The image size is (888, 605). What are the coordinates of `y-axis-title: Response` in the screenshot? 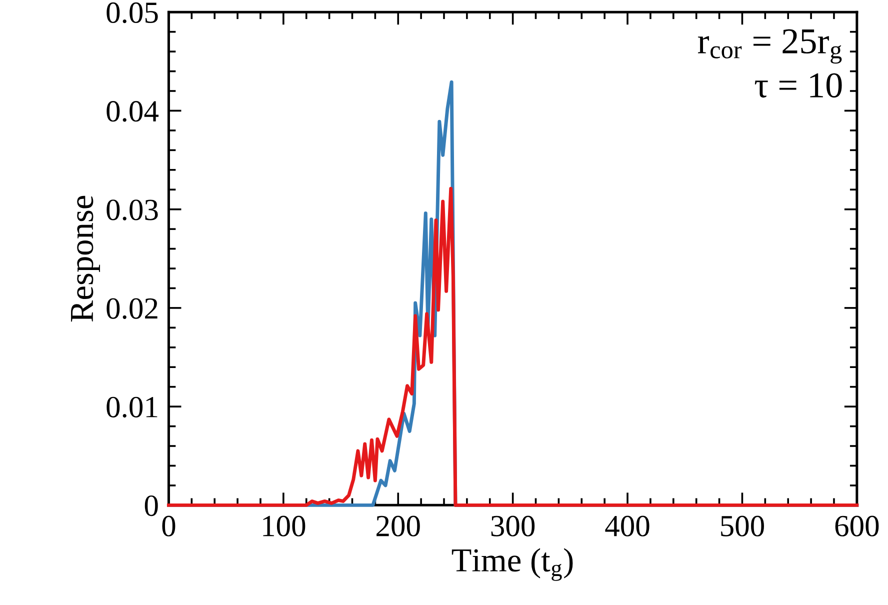 It's located at (85, 259).